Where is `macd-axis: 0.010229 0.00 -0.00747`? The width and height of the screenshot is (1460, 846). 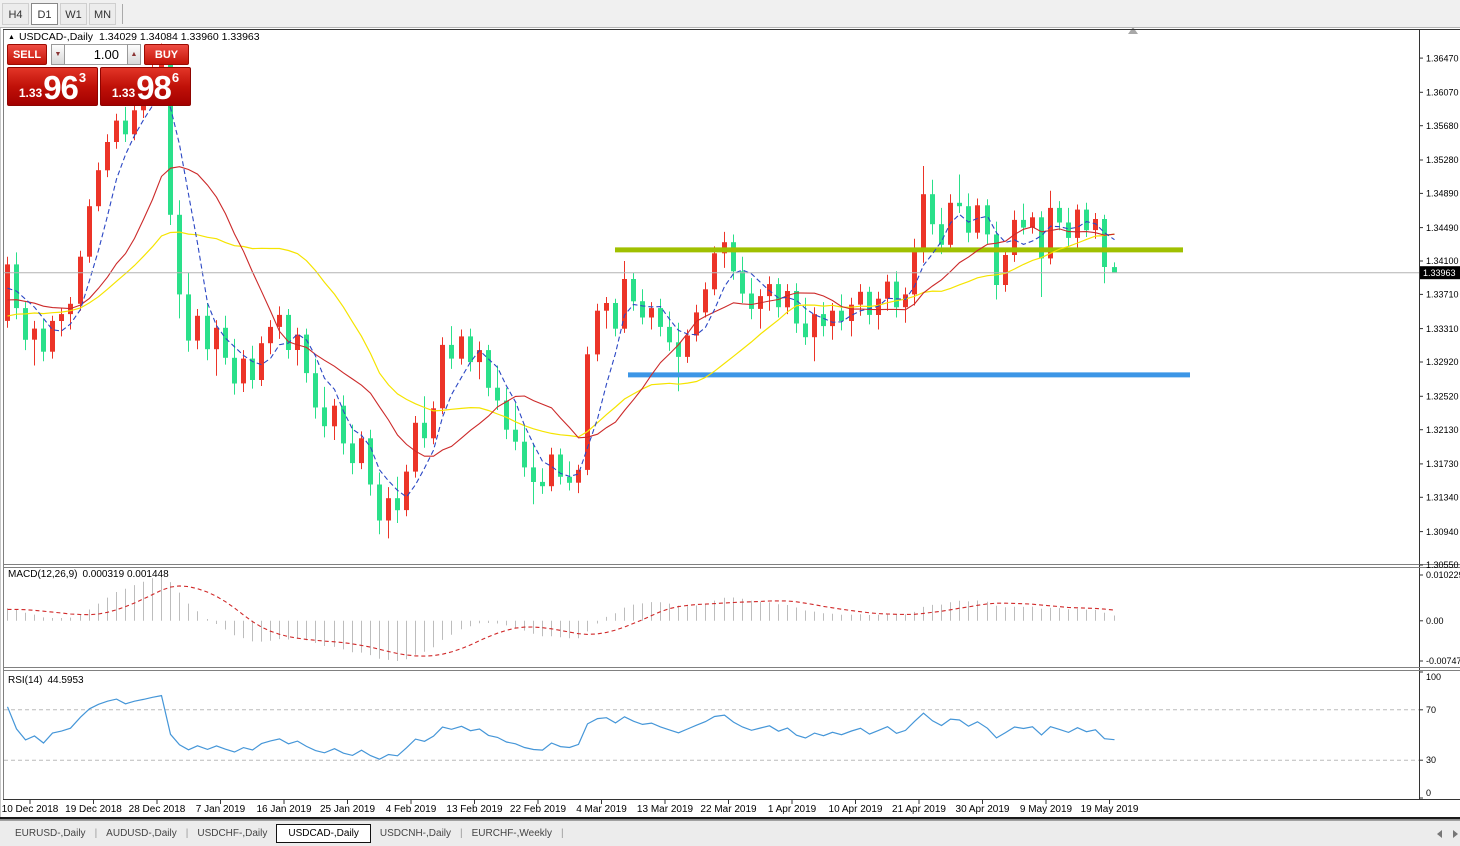 macd-axis: 0.010229 0.00 -0.00747 is located at coordinates (1439, 618).